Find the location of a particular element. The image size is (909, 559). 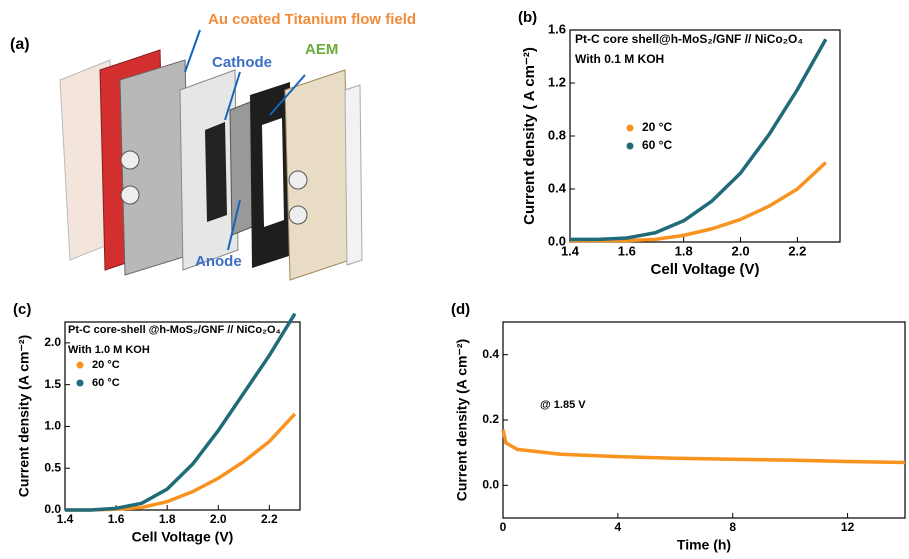

gasket is located at coordinates (216, 172).